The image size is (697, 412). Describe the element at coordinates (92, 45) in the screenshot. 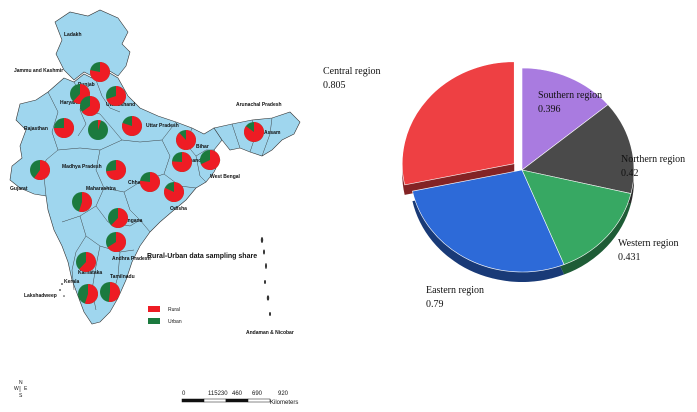

I see `india-outline-north` at that location.